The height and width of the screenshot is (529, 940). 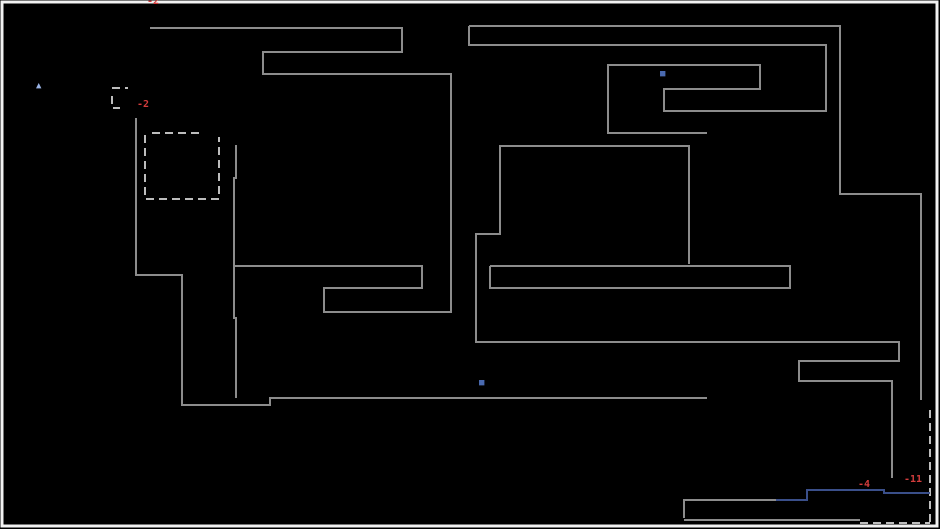 What do you see at coordinates (864, 484) in the screenshot?
I see `damage-label: -4` at bounding box center [864, 484].